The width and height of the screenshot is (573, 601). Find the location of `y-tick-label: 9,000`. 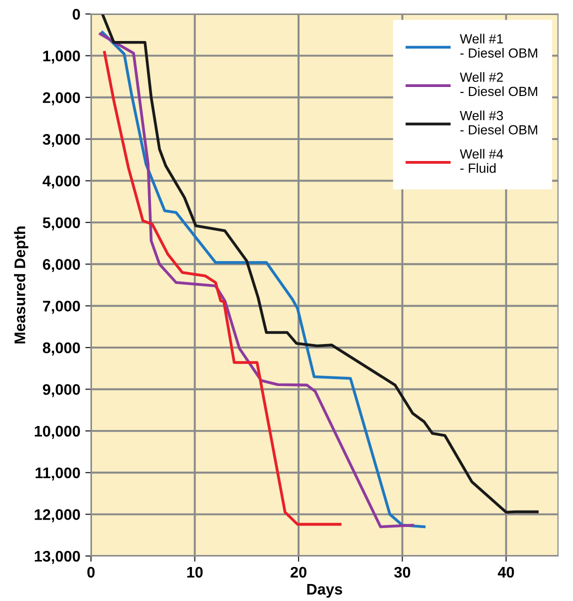

y-tick-label: 9,000 is located at coordinates (61, 391).